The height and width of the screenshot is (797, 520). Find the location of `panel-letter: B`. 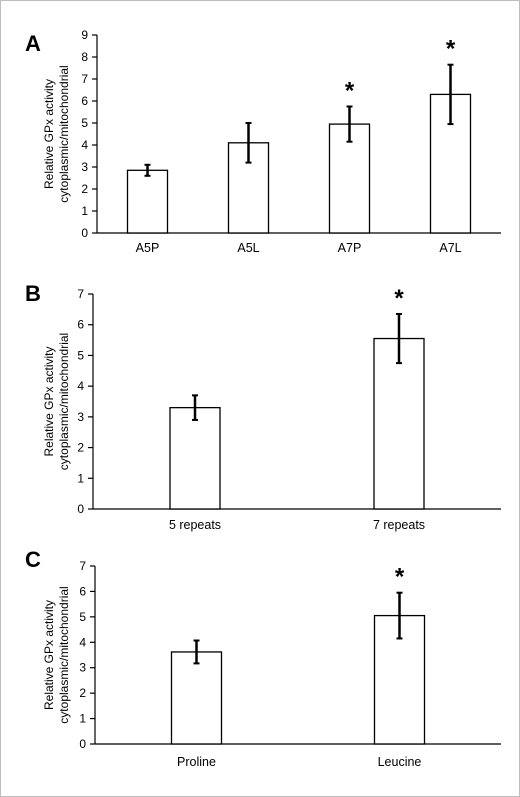

panel-letter: B is located at coordinates (33, 293).